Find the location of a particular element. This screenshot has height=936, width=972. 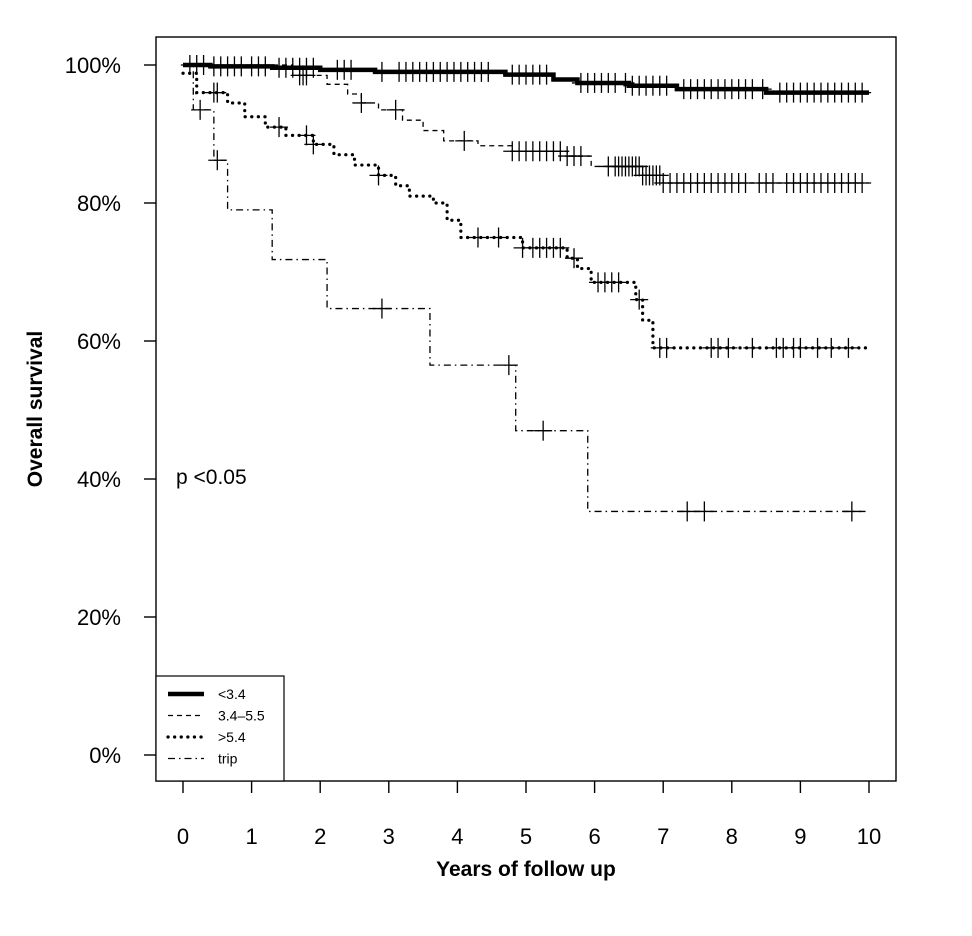

series-1-group is located at coordinates (527, 128).